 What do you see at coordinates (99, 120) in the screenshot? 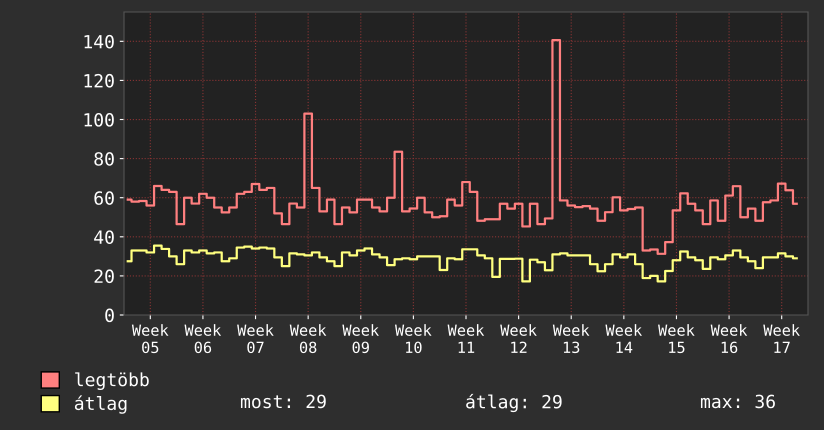
I see `y-tick-label: 100` at bounding box center [99, 120].